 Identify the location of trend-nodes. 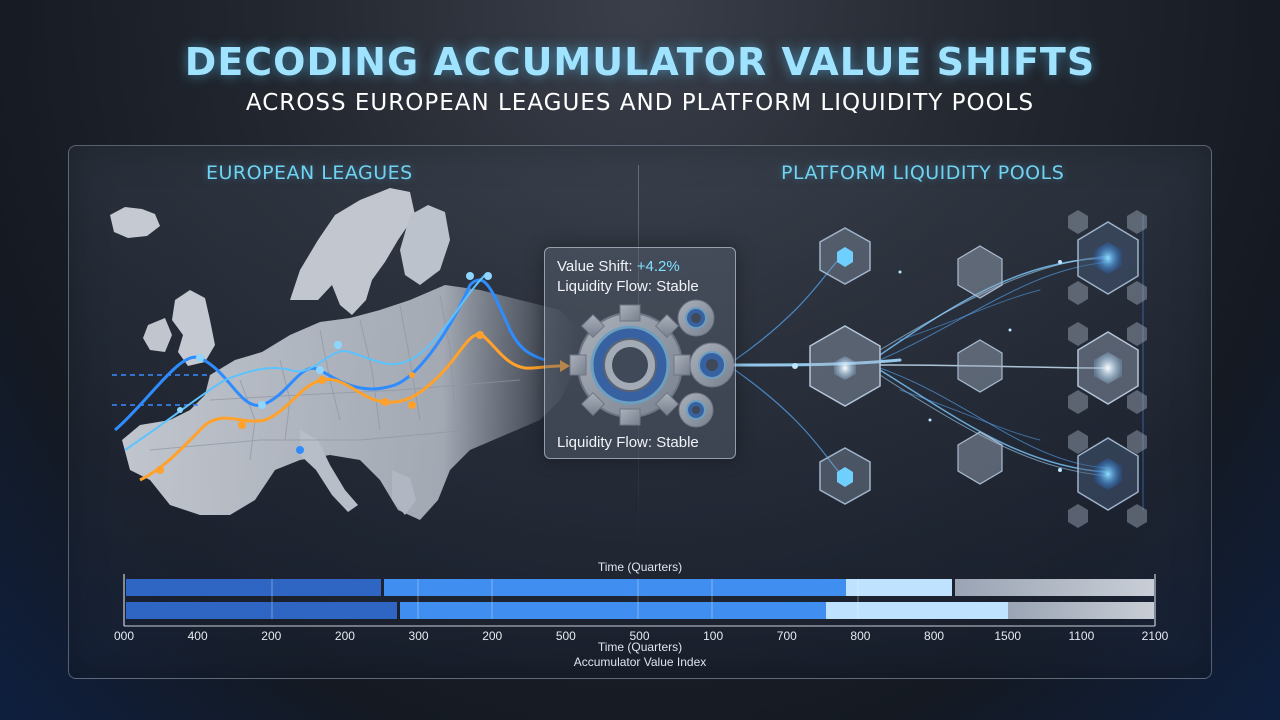
(324, 373).